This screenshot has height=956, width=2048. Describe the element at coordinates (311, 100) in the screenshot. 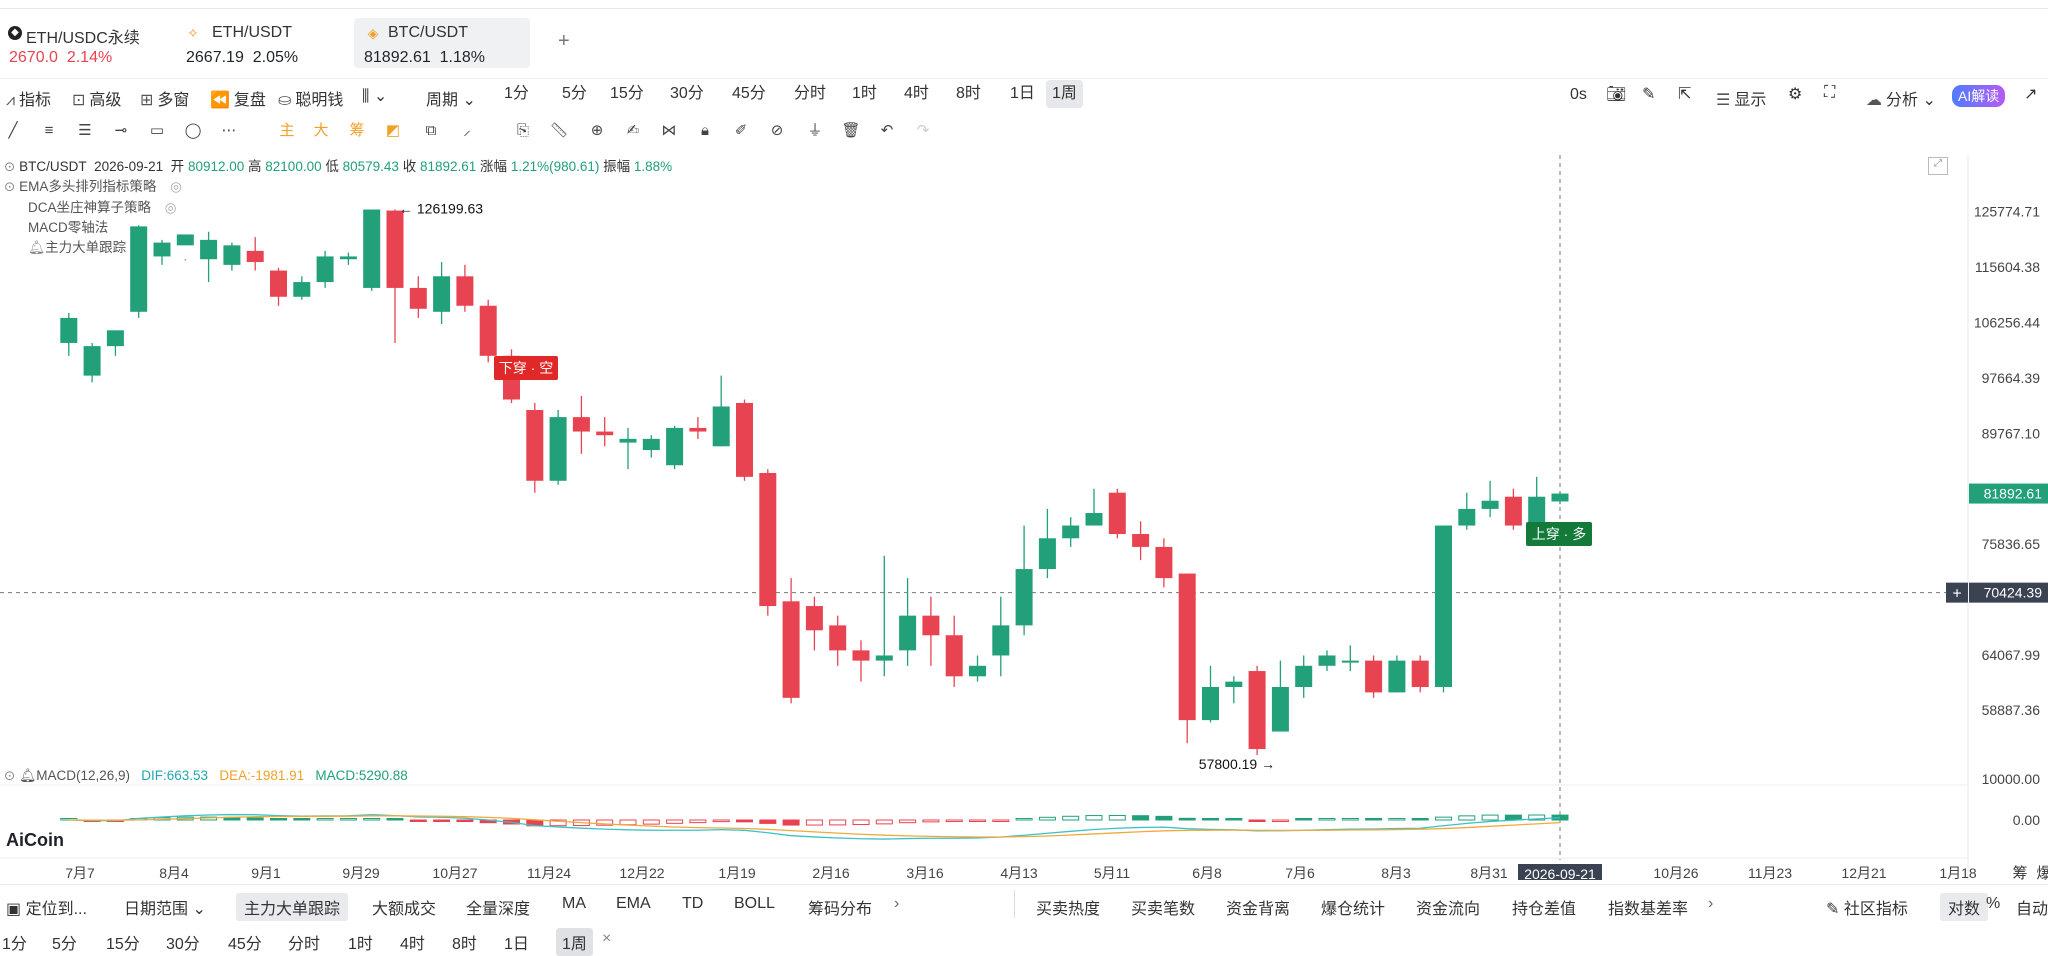

I see `smart-money-button: ⛀ 聪明钱` at that location.